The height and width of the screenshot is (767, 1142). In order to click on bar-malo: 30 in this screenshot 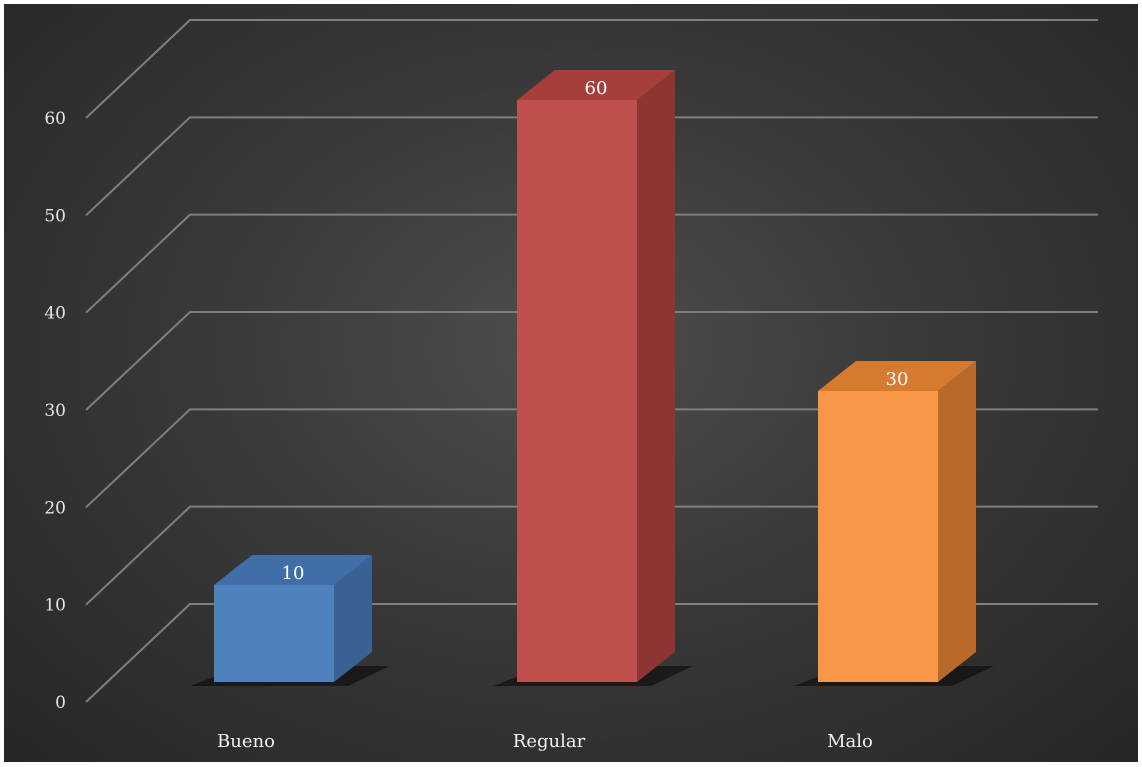, I will do `click(894, 523)`.